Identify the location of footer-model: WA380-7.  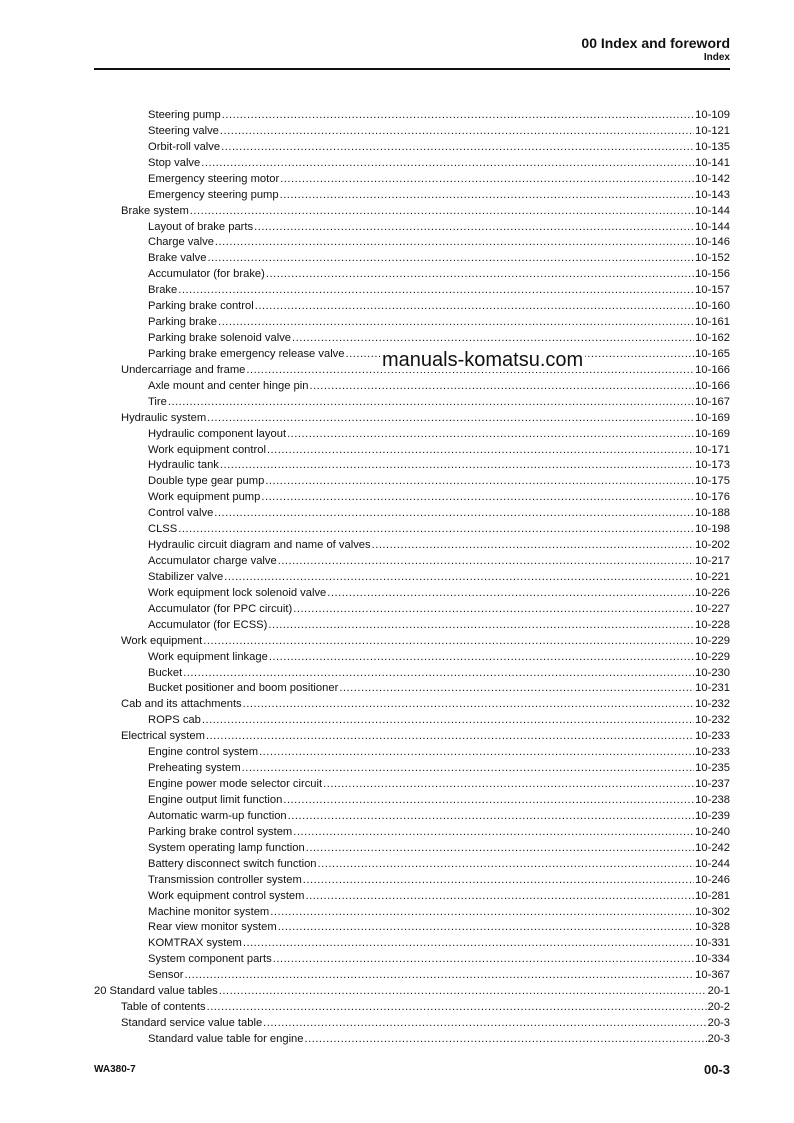
(115, 1069).